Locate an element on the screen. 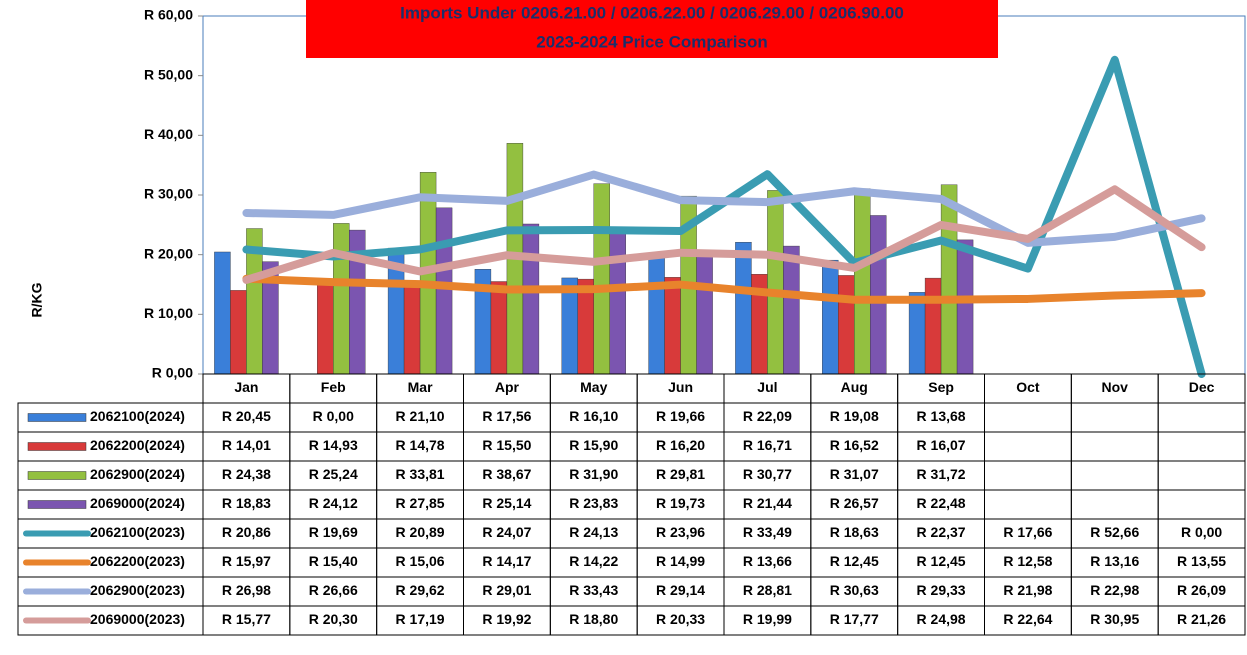 The image size is (1247, 655). data-label: R 22,48 is located at coordinates (941, 503).